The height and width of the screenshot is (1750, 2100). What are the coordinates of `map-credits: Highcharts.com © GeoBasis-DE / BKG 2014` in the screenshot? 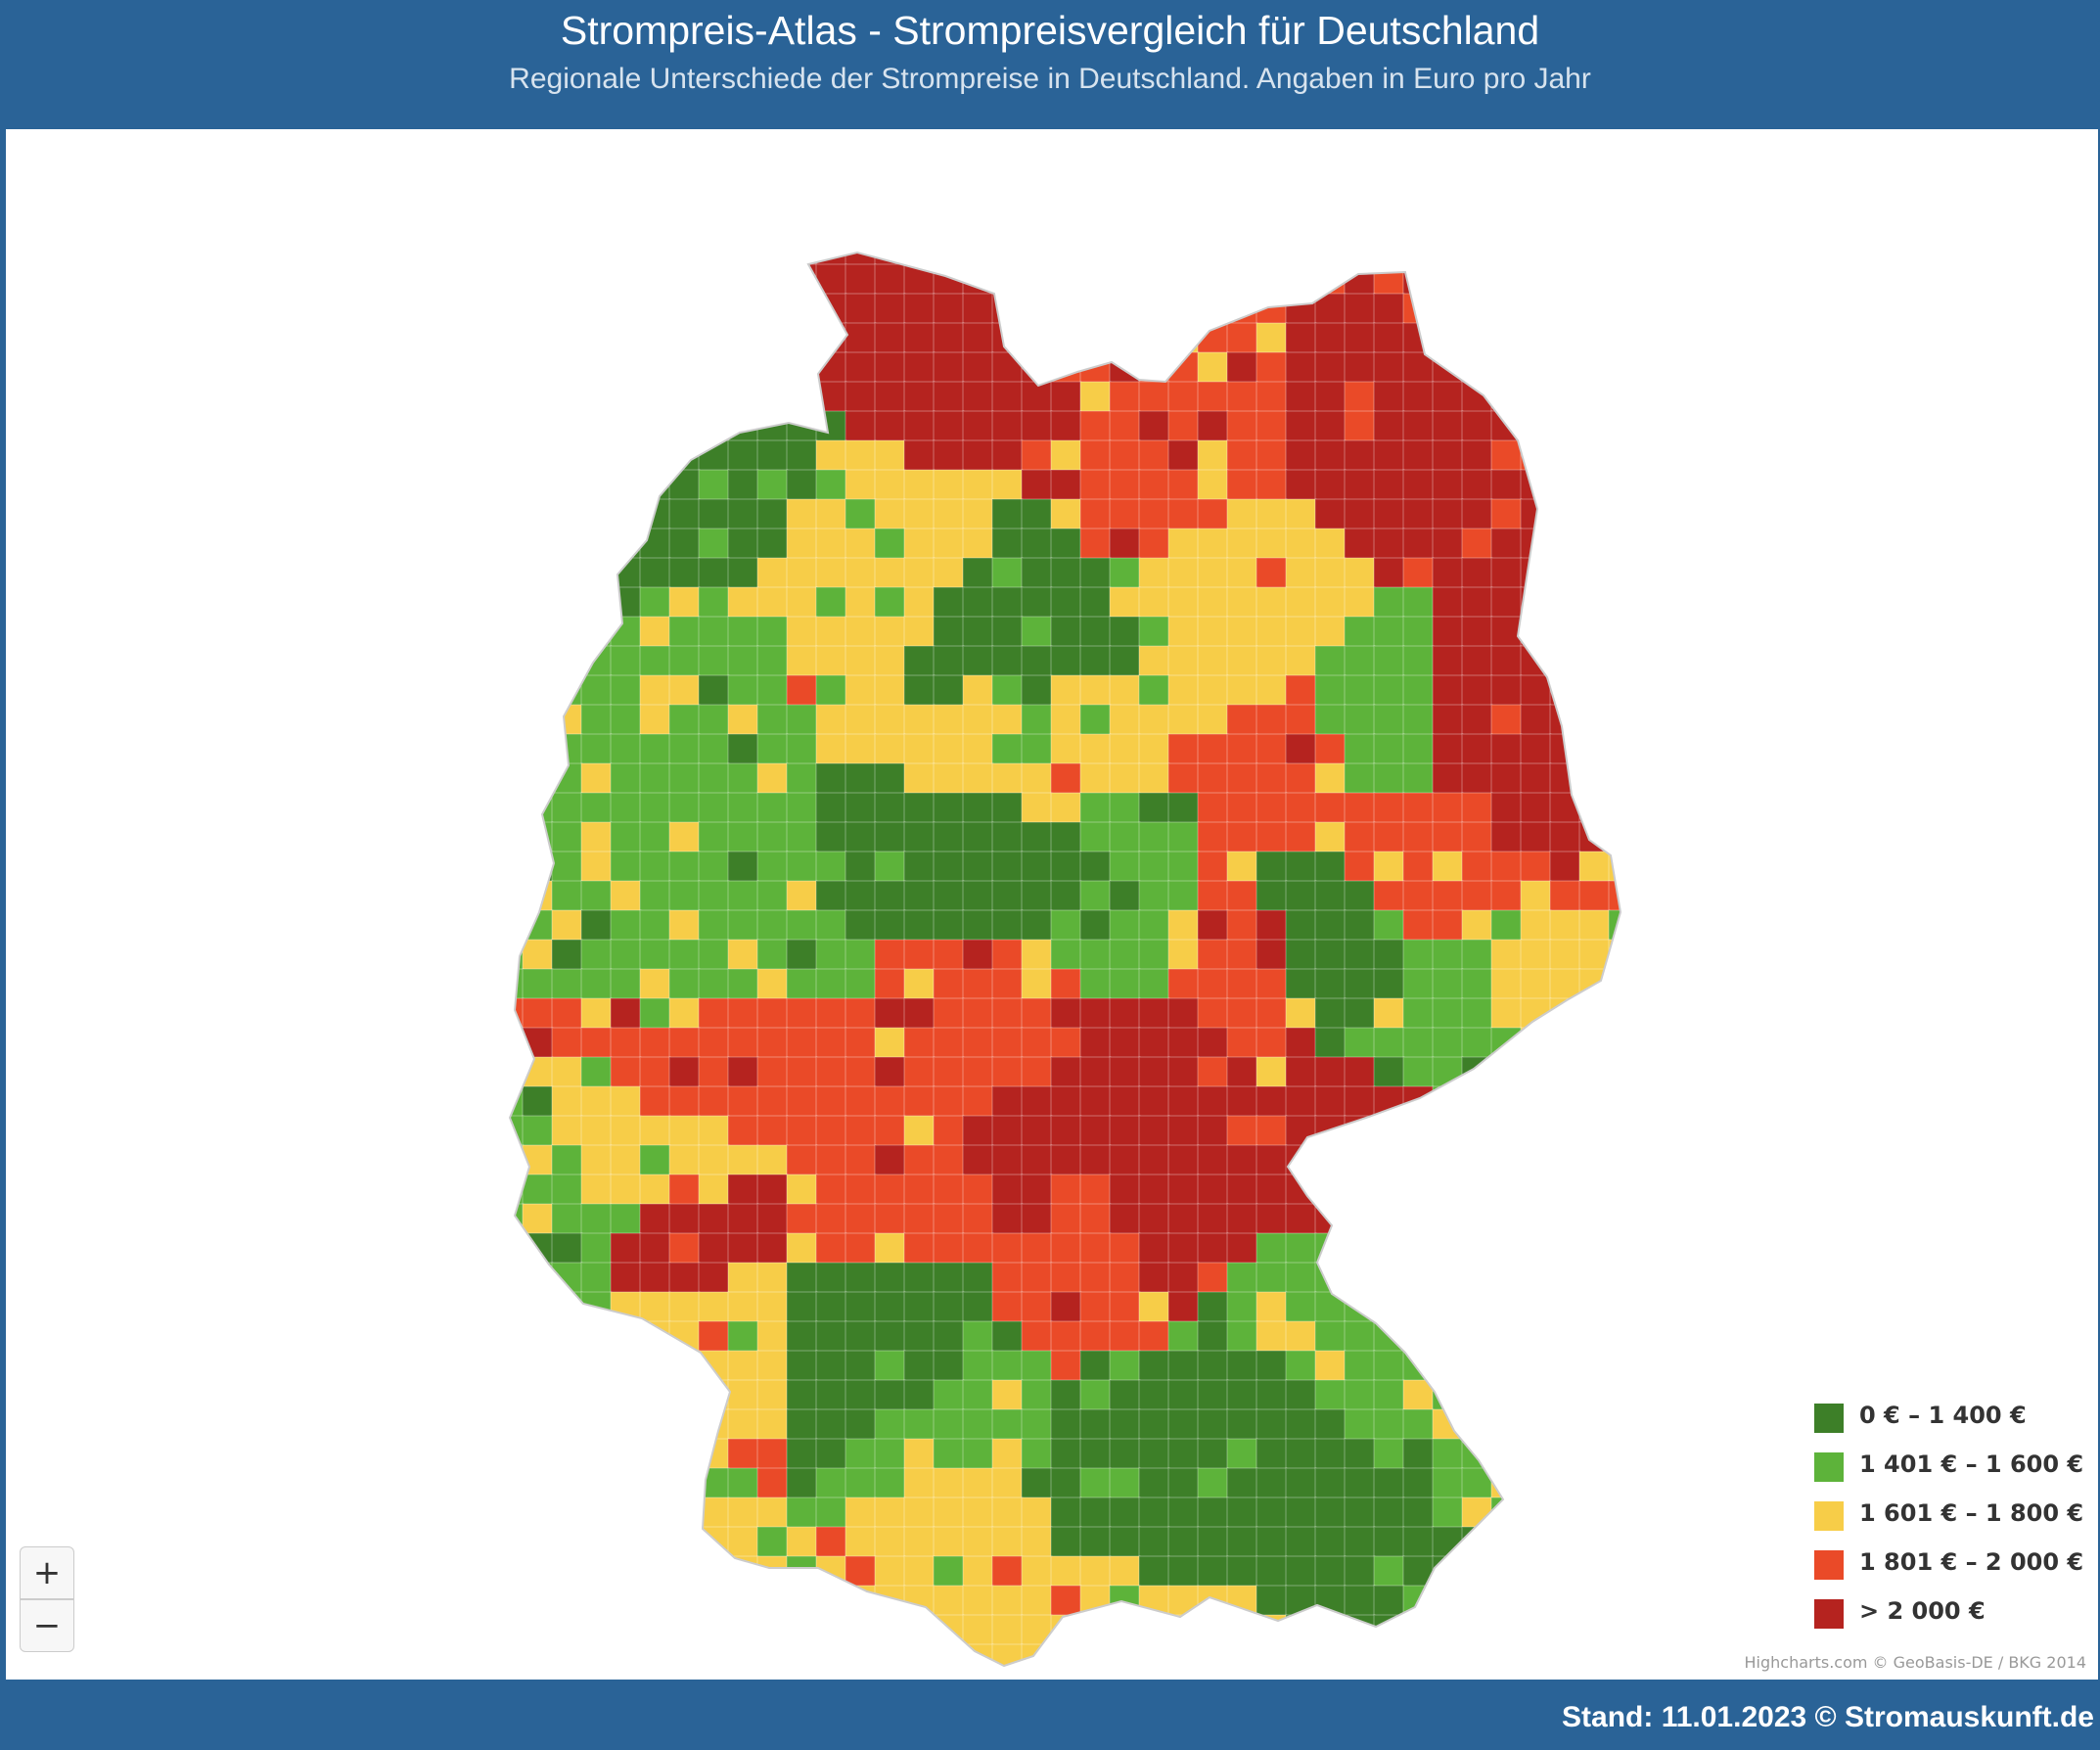 It's located at (1915, 1663).